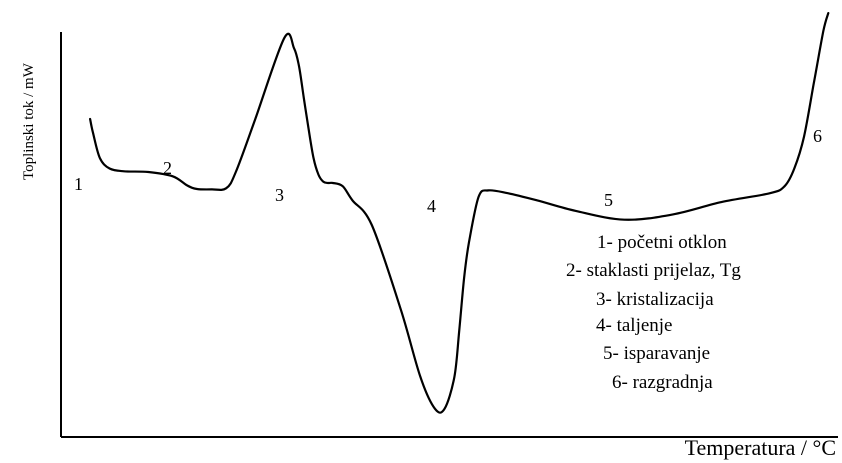  What do you see at coordinates (279, 195) in the screenshot?
I see `peak-label-3: 3` at bounding box center [279, 195].